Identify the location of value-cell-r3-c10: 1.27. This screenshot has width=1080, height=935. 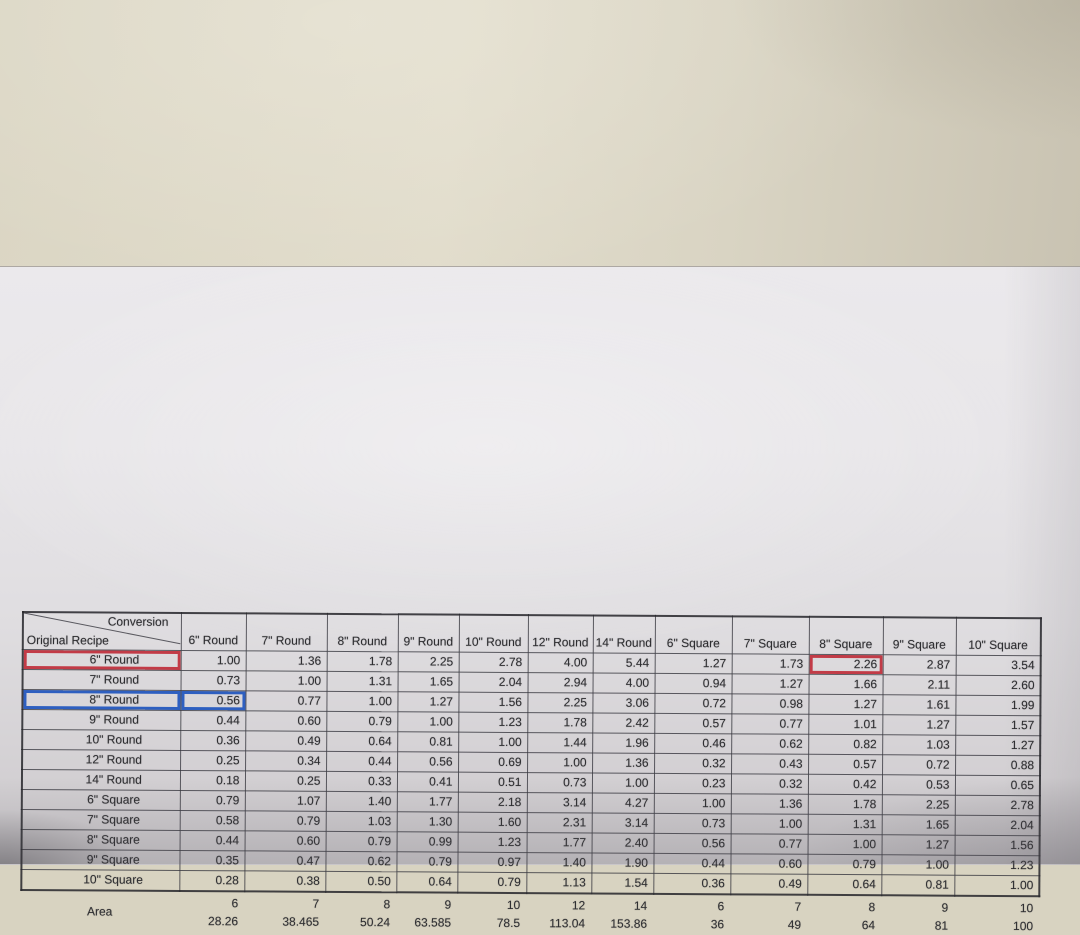
(919, 725).